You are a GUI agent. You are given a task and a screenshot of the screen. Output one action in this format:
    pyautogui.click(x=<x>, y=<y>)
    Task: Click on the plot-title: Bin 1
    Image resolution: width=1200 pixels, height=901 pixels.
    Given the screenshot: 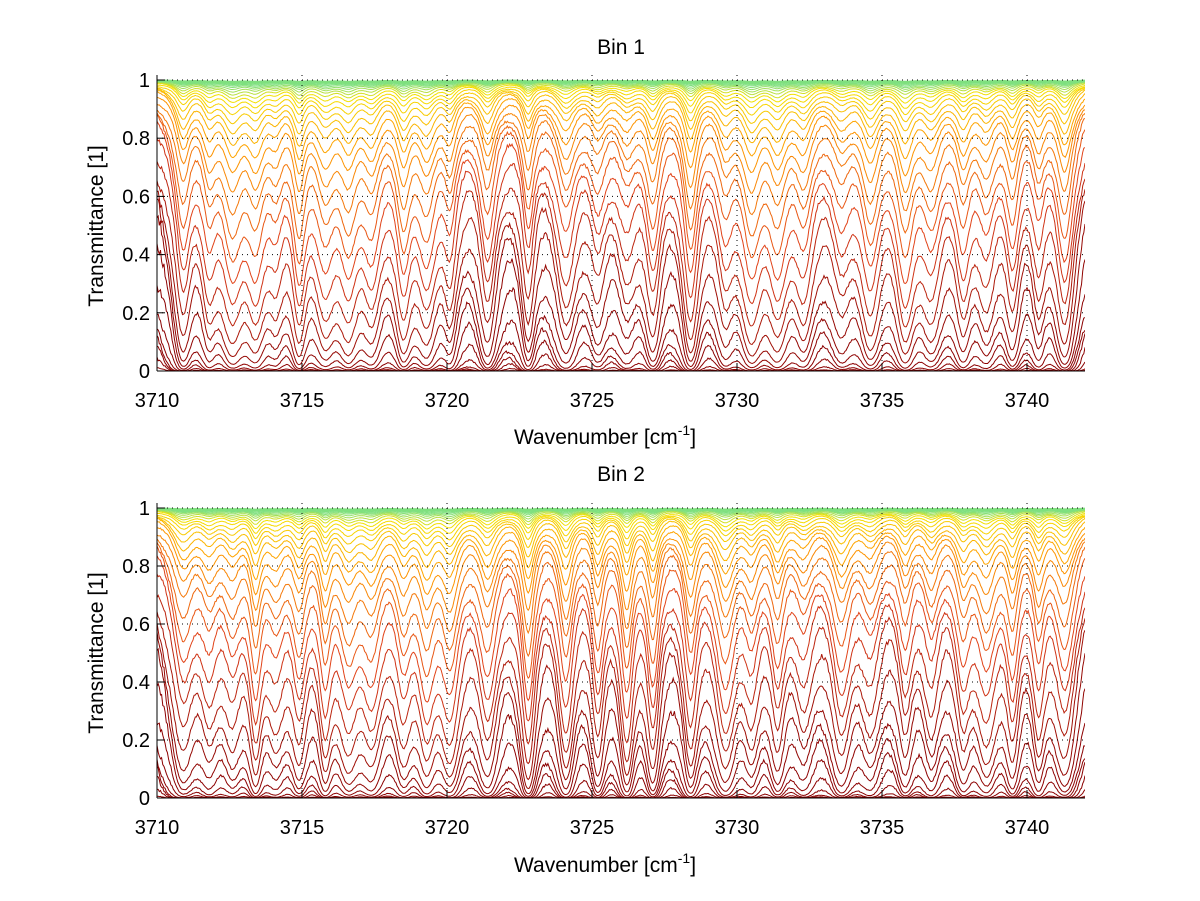 What is the action you would take?
    pyautogui.click(x=621, y=47)
    